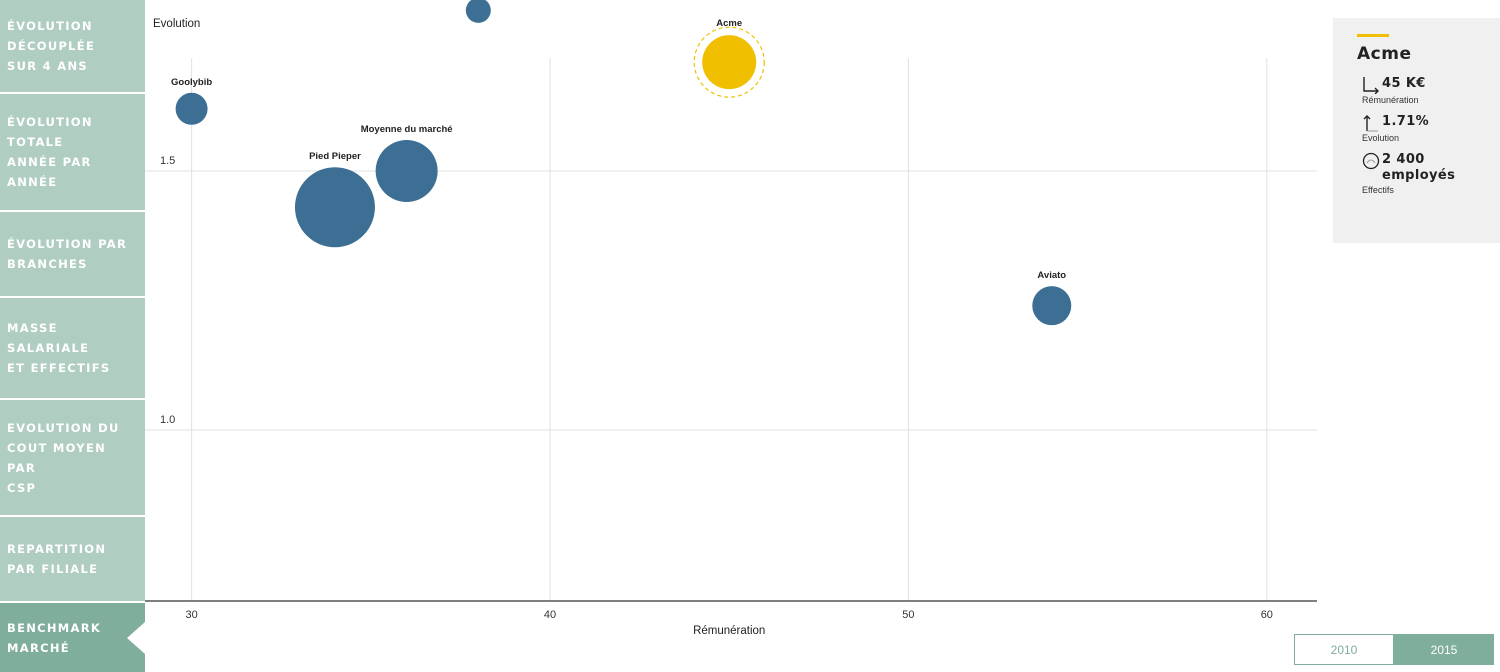 Image resolution: width=1500 pixels, height=672 pixels. What do you see at coordinates (908, 615) in the screenshot?
I see `x-tick-label: 50` at bounding box center [908, 615].